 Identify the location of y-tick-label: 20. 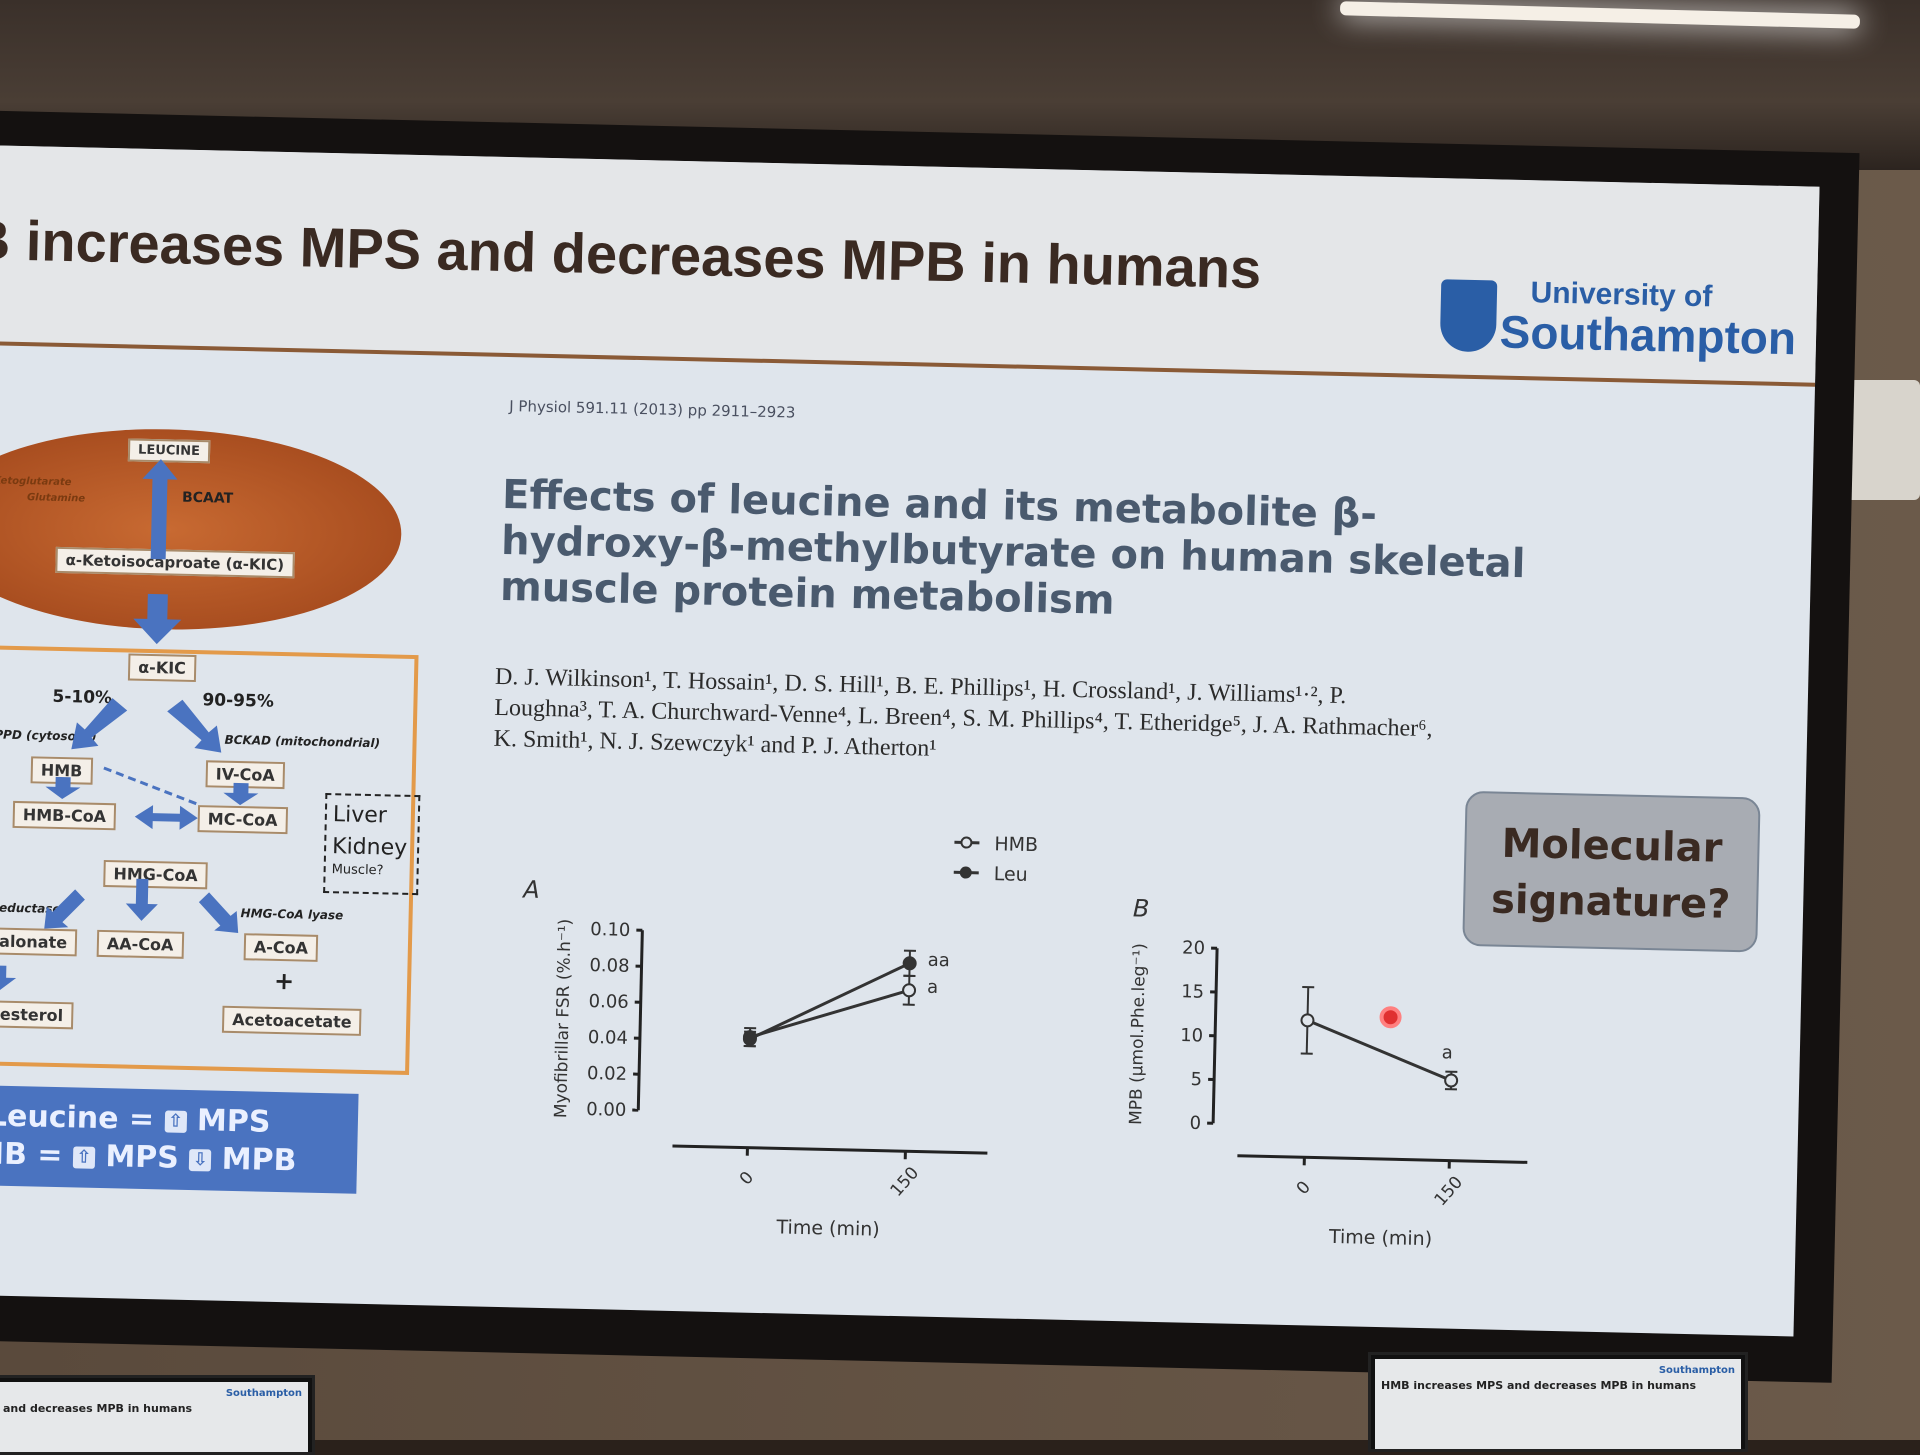
(1193, 948).